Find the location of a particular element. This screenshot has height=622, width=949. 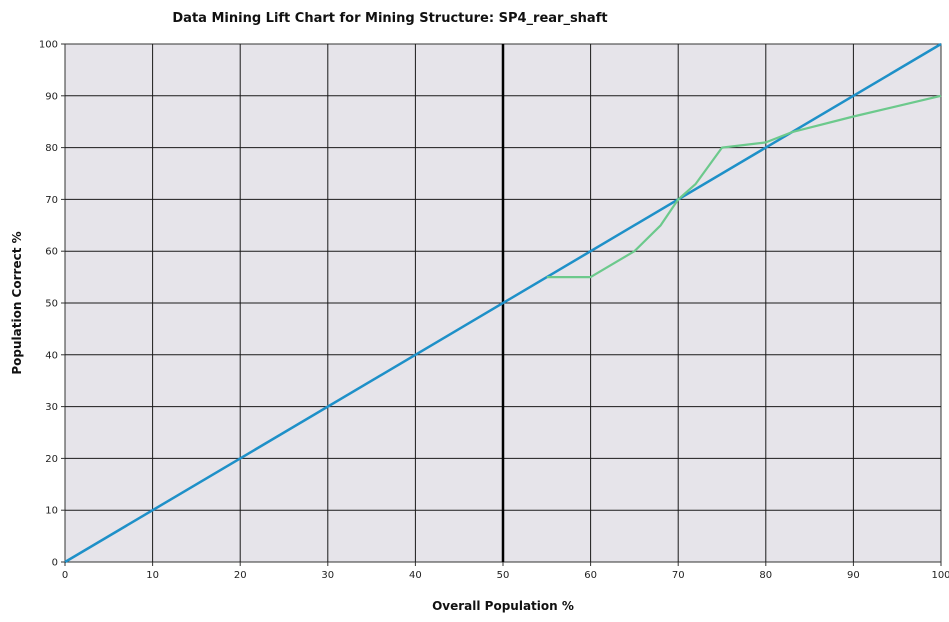

x-tick-label: 30 is located at coordinates (327, 575).